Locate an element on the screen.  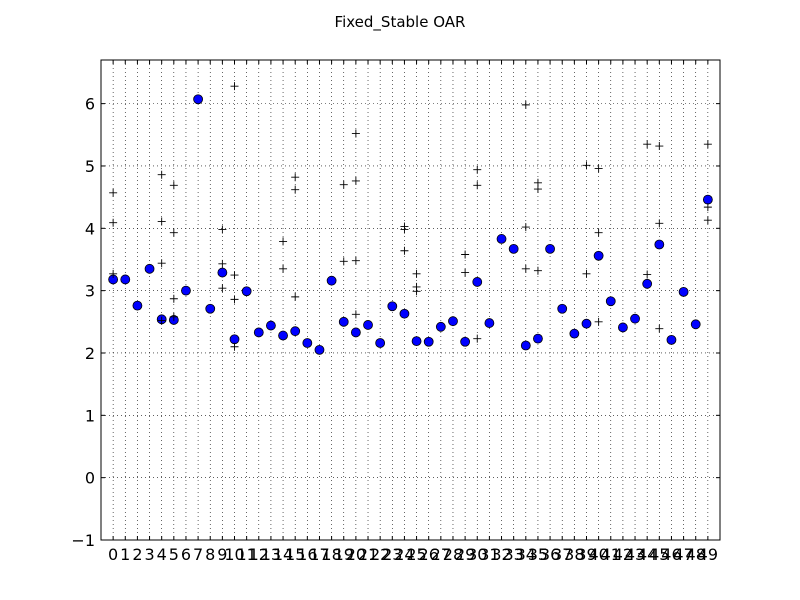
x-tick-label: 33 is located at coordinates (513, 554).